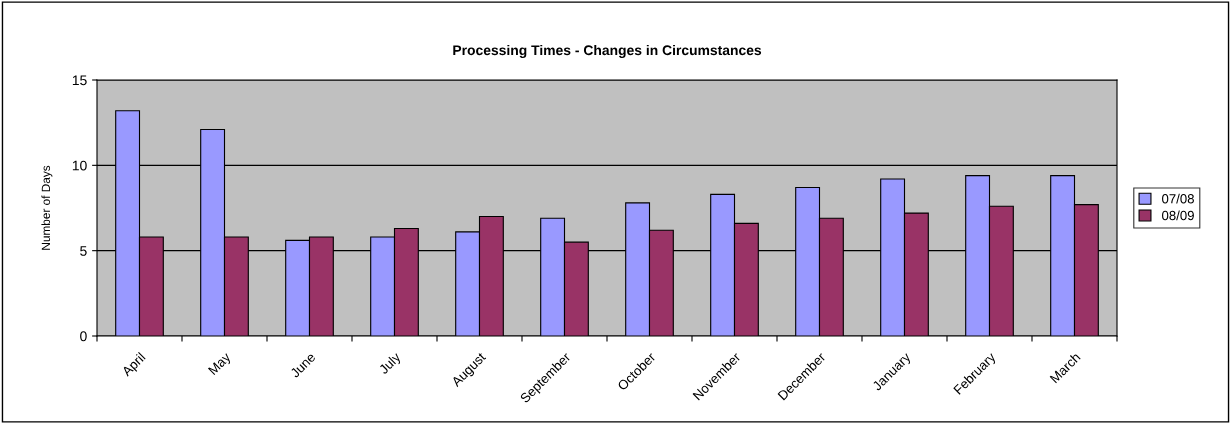  I want to click on legend-label: 08/09, so click(1178, 215).